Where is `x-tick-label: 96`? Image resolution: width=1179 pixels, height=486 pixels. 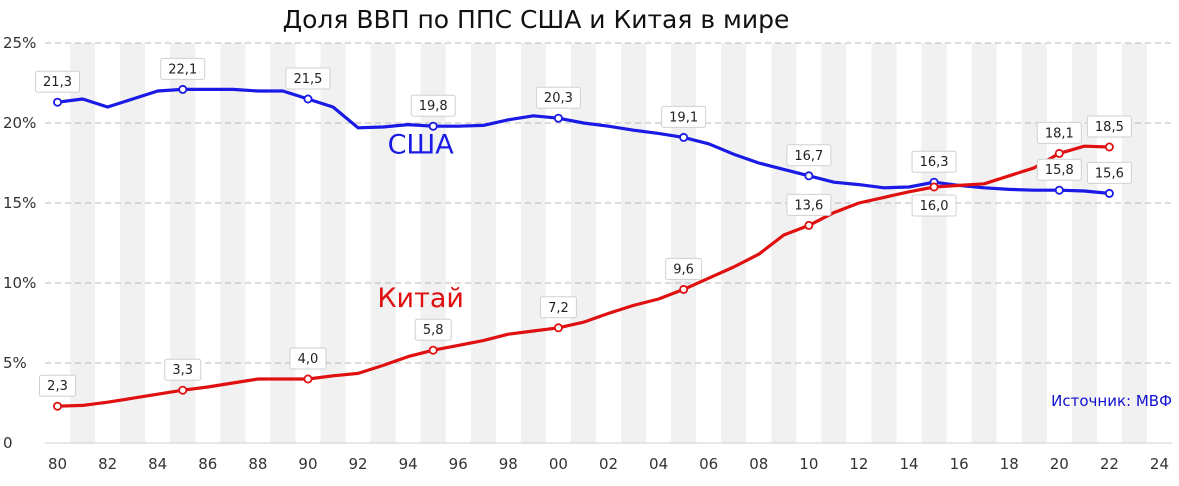 x-tick-label: 96 is located at coordinates (458, 464).